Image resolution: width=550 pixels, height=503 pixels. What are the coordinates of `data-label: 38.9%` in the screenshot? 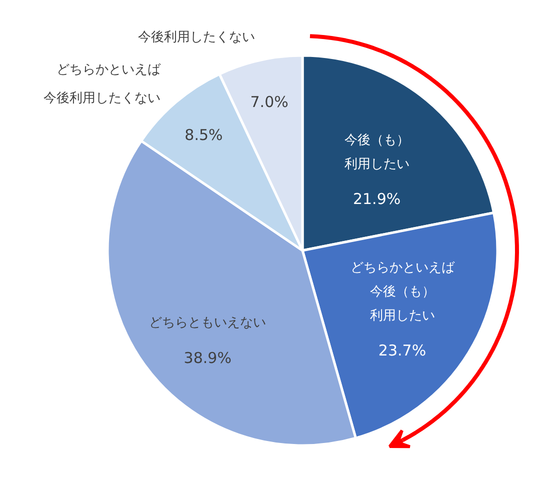 It's located at (208, 357).